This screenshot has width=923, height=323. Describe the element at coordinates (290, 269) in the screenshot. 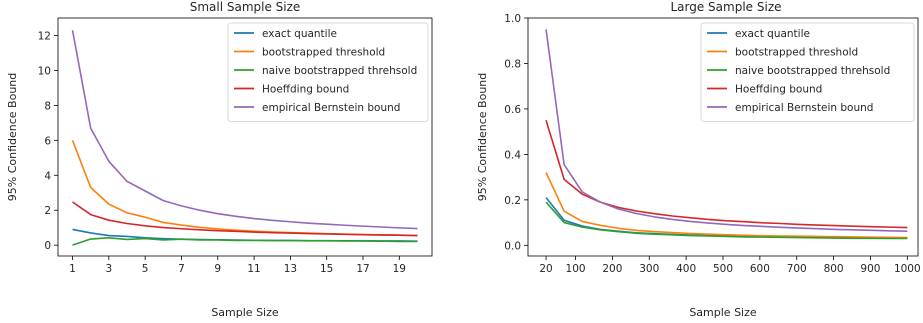

I see `x-tick-label: 13` at that location.